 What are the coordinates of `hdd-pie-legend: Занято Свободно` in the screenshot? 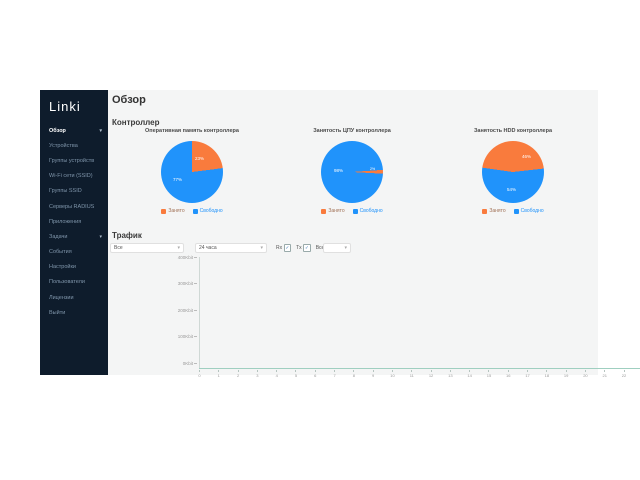 It's located at (513, 211).